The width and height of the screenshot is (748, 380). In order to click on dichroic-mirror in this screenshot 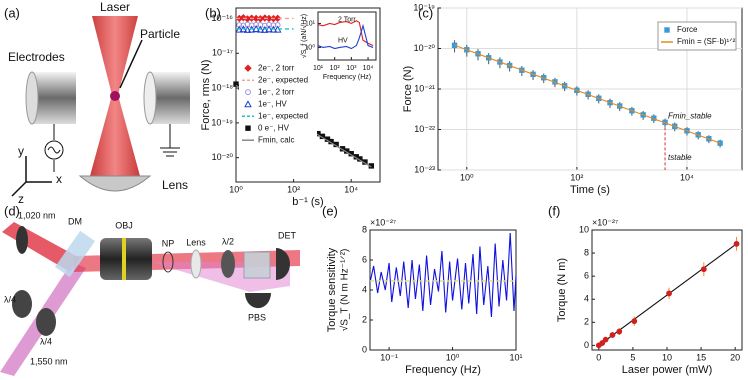, I will do `click(75, 254)`.